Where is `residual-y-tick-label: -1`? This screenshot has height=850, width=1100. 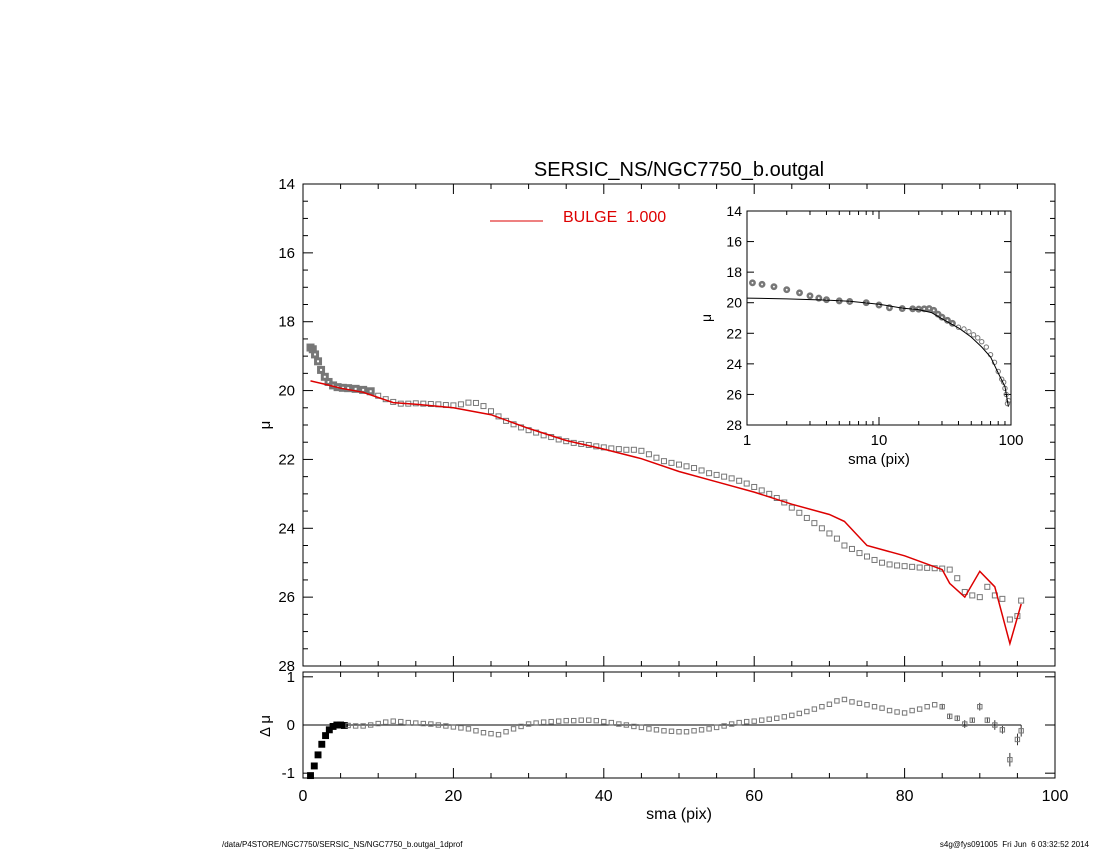
residual-y-tick-label: -1 is located at coordinates (288, 773).